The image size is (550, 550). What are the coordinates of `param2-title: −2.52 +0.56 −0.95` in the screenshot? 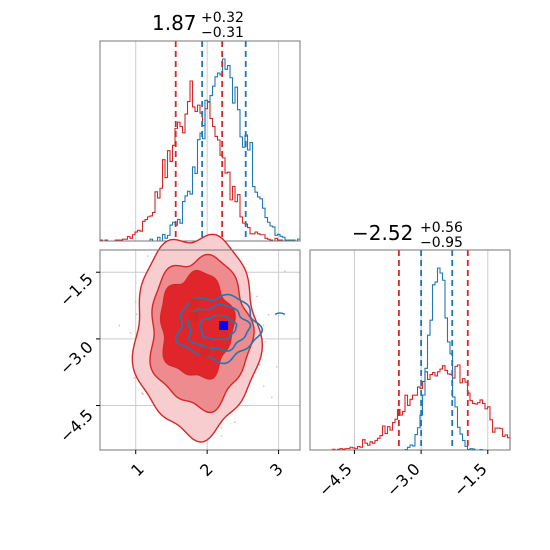 It's located at (407, 235).